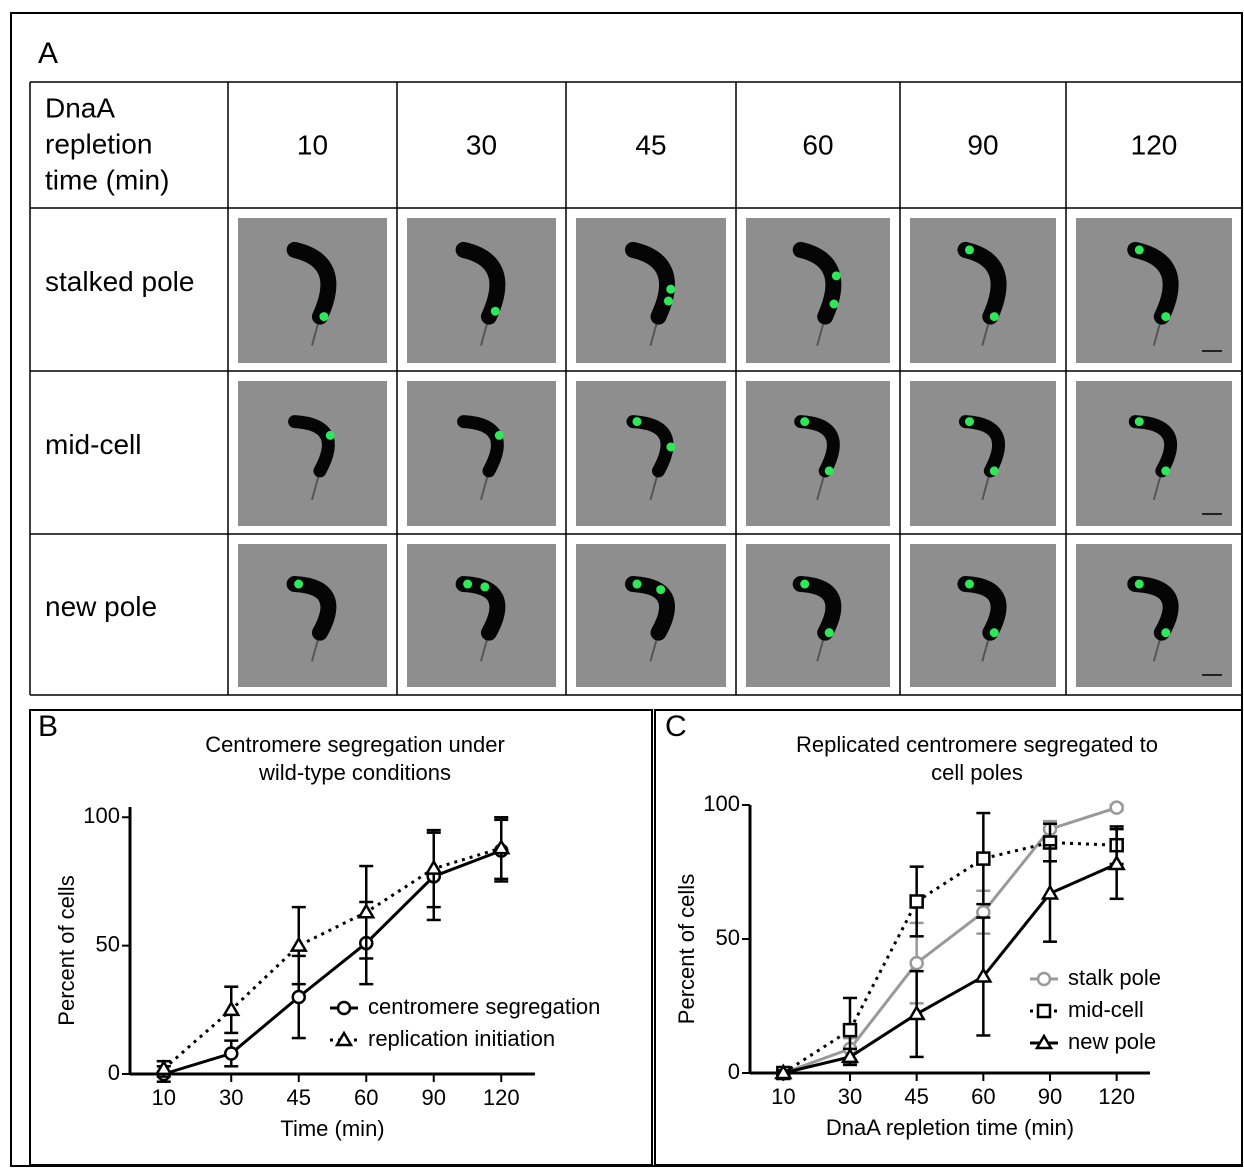 Image resolution: width=1244 pixels, height=1168 pixels. I want to click on y-tick-label: 0, so click(114, 1072).